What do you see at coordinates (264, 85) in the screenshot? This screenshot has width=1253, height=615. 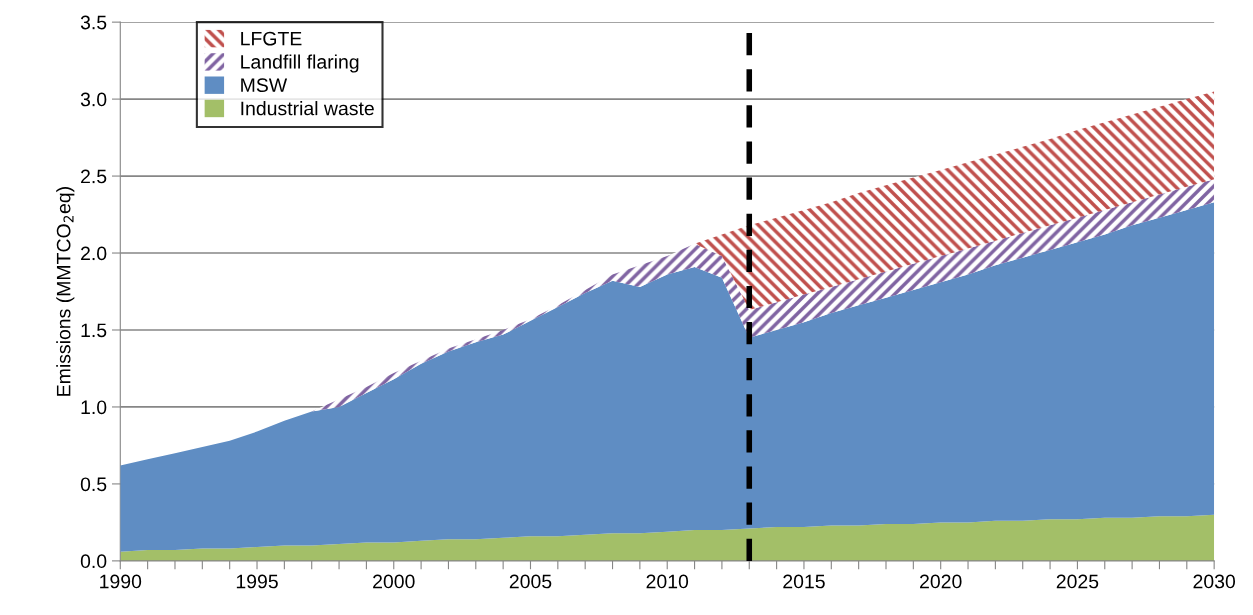 I see `legend-label: MSW` at bounding box center [264, 85].